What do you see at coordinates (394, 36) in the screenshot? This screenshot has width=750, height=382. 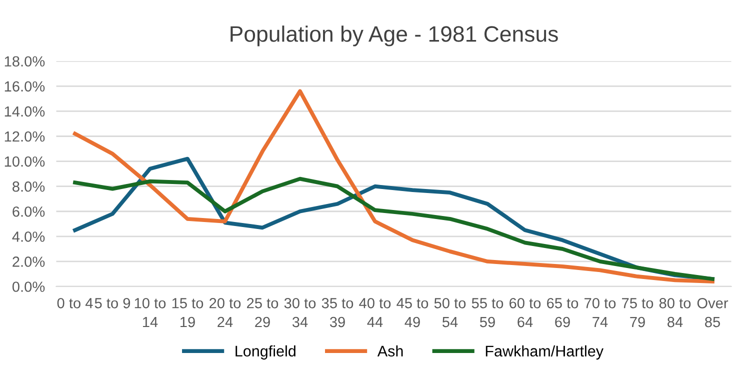 I see `chart-title: Population by Age - 1981 Census` at bounding box center [394, 36].